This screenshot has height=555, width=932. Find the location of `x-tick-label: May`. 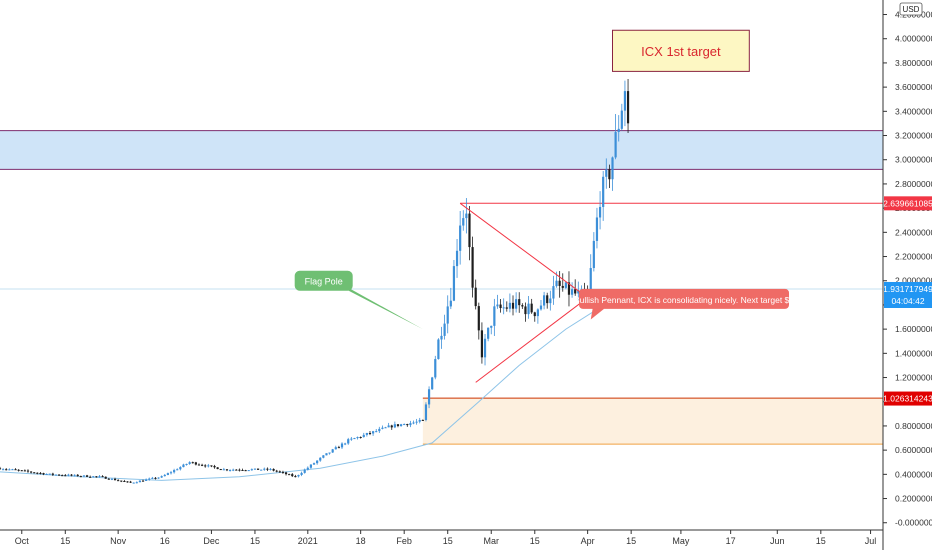

x-tick-label: May is located at coordinates (681, 541).